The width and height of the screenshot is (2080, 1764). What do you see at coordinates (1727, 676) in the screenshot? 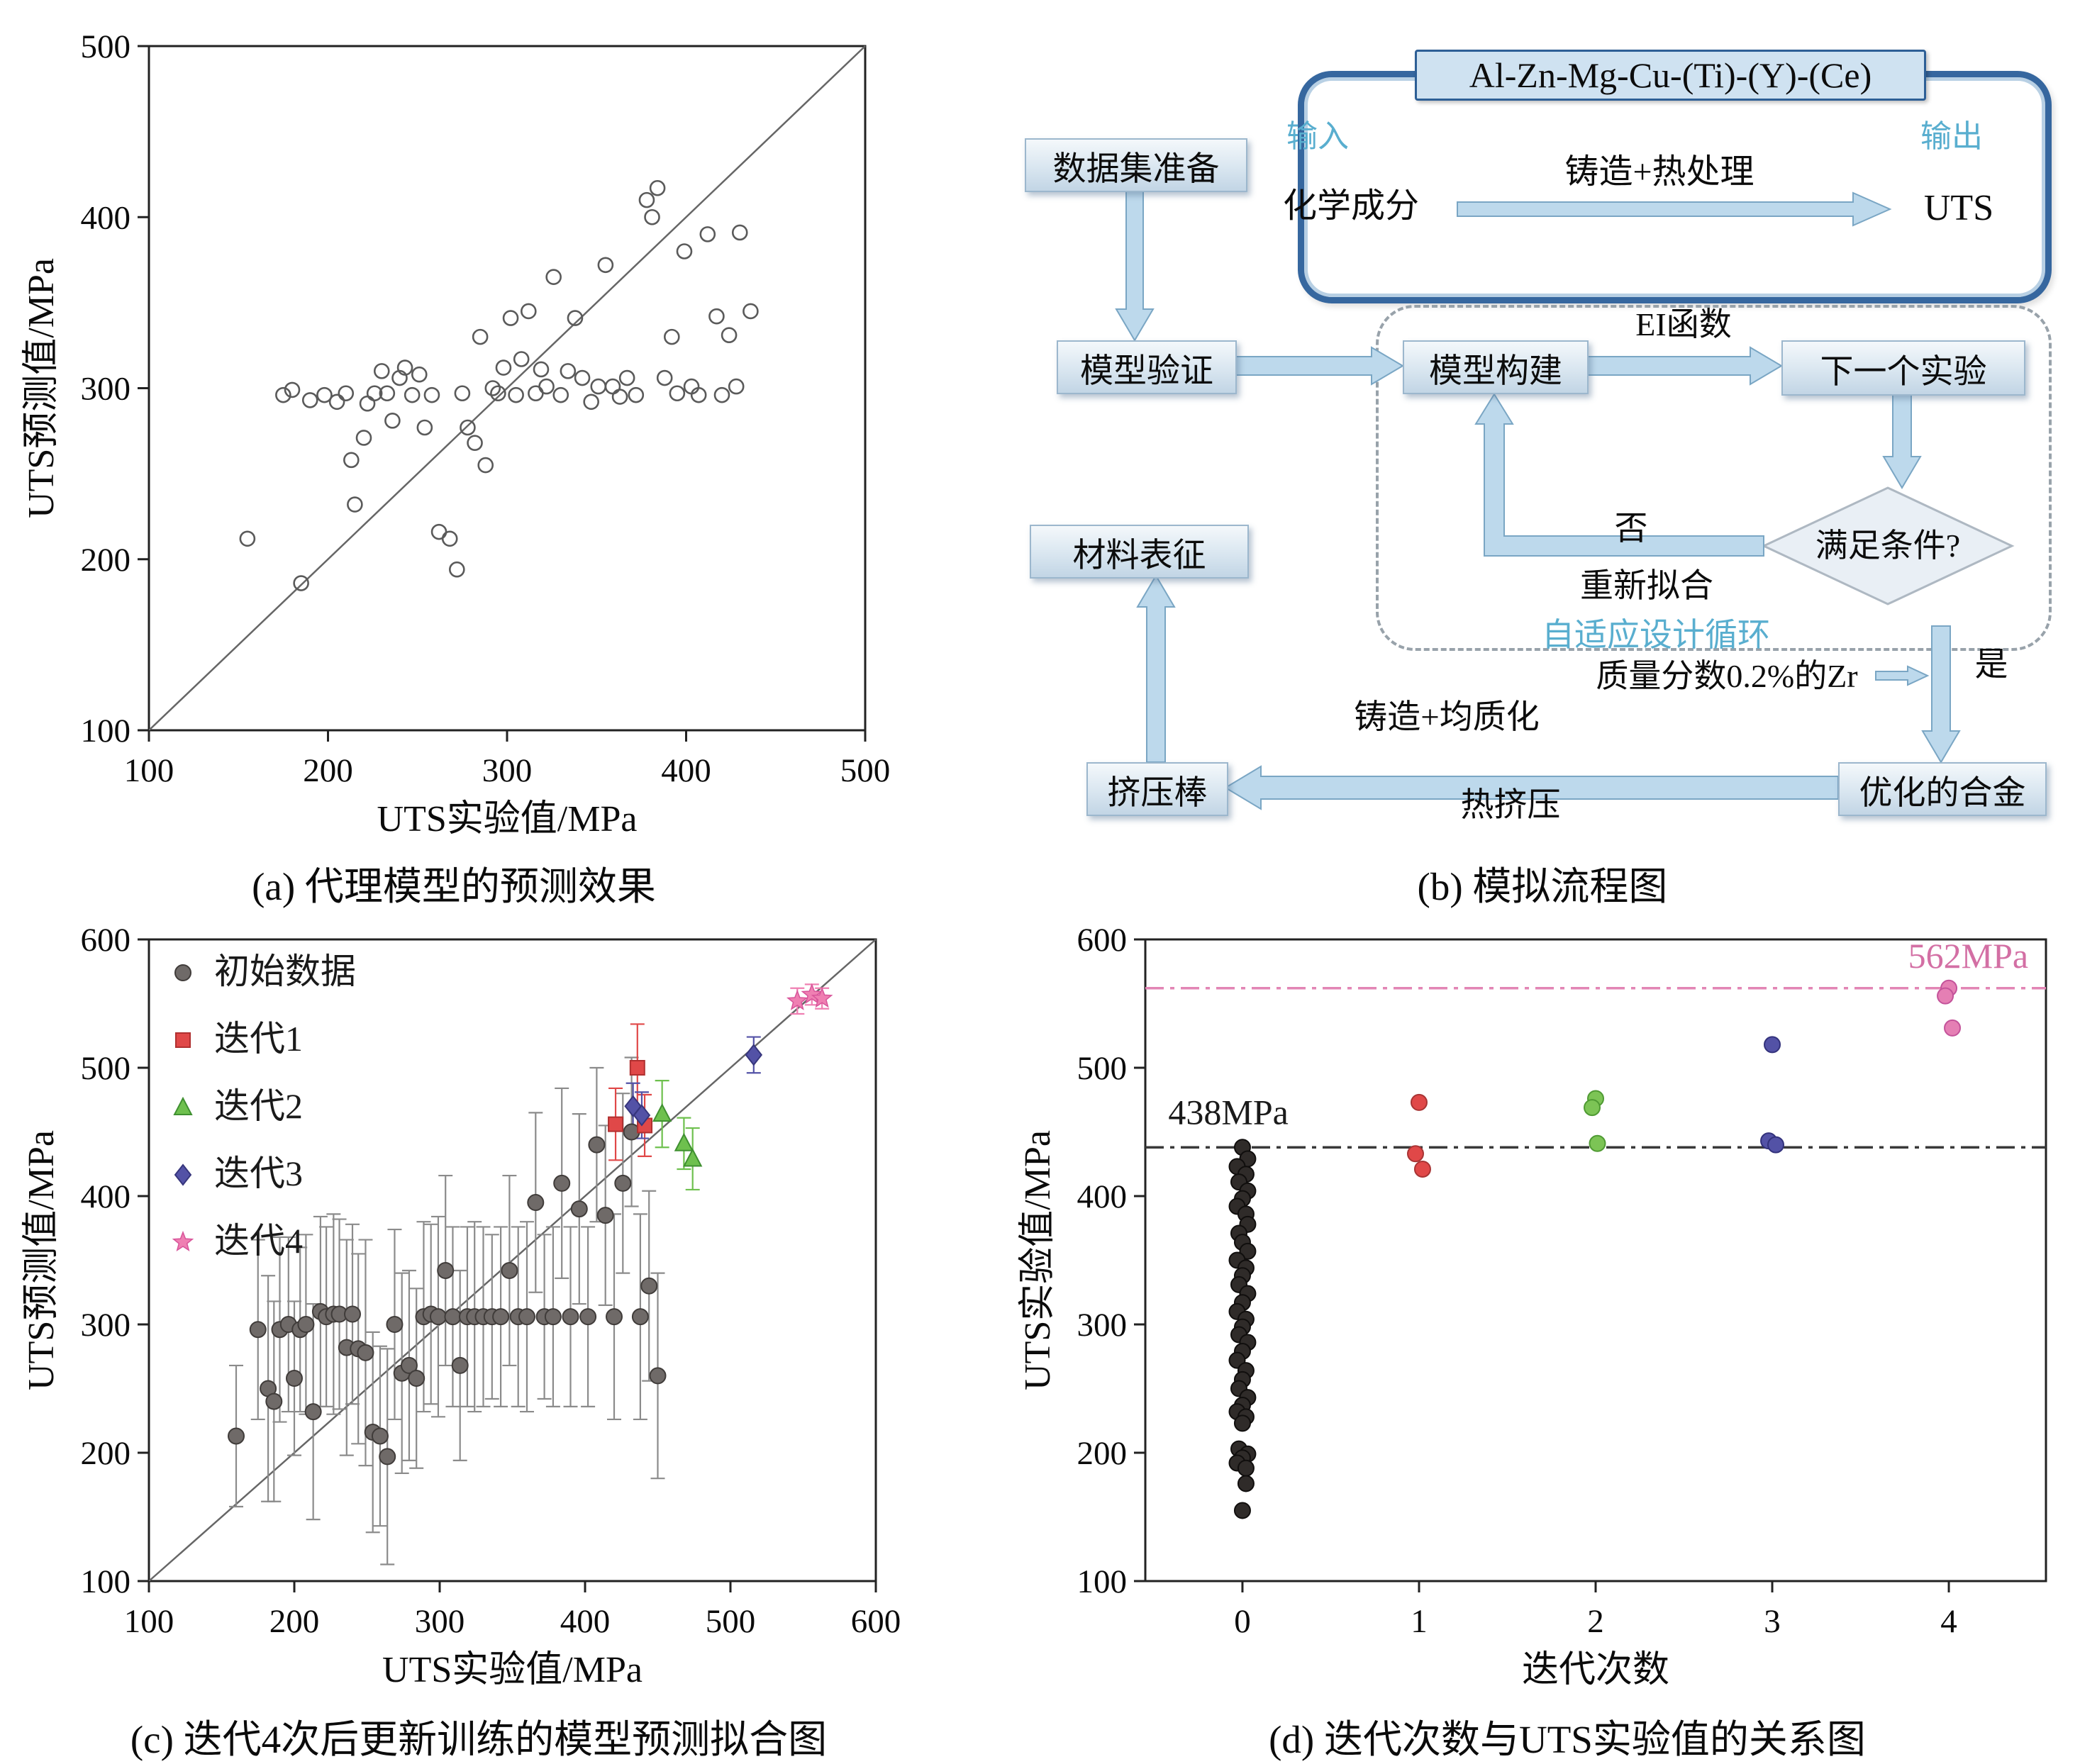
I see `zr-note-label: 质量分数0.2%的Zr` at bounding box center [1727, 676].